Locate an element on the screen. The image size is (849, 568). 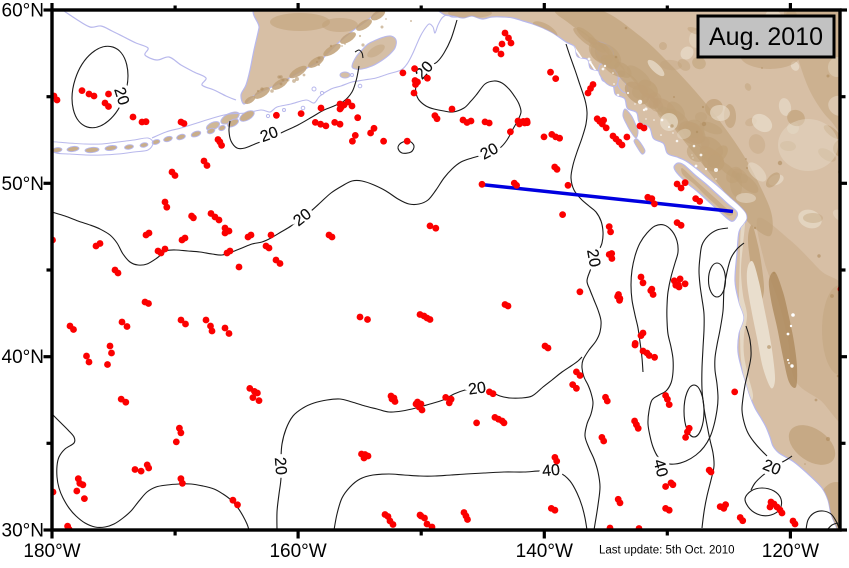
svg-text: 40°N is located at coordinates (23, 357).